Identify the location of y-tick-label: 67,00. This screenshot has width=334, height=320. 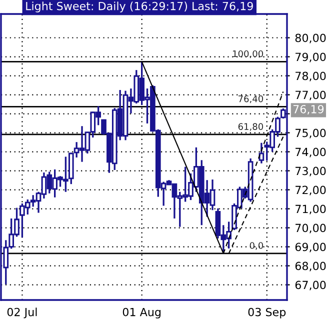
(310, 285).